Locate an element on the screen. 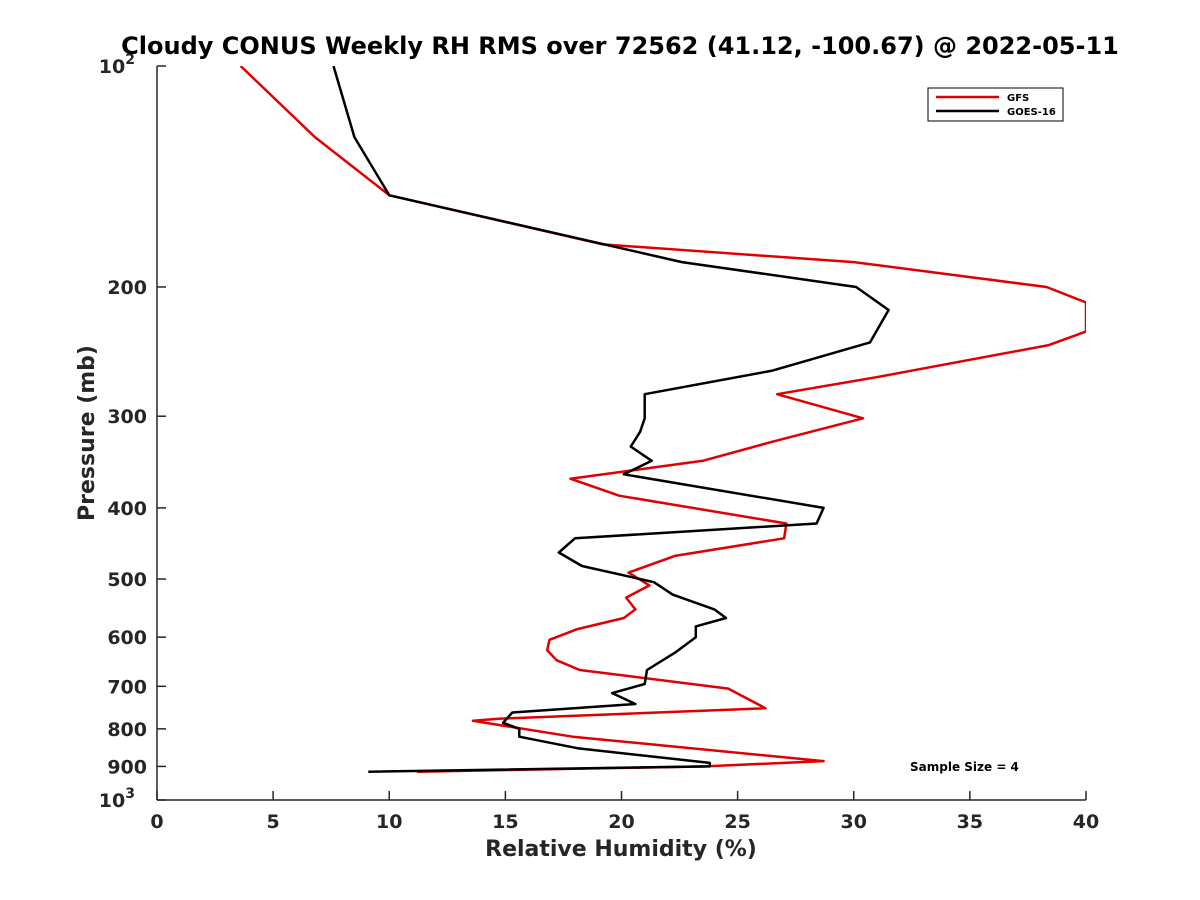 The width and height of the screenshot is (1200, 900). x-tick-label: 10 is located at coordinates (389, 822).